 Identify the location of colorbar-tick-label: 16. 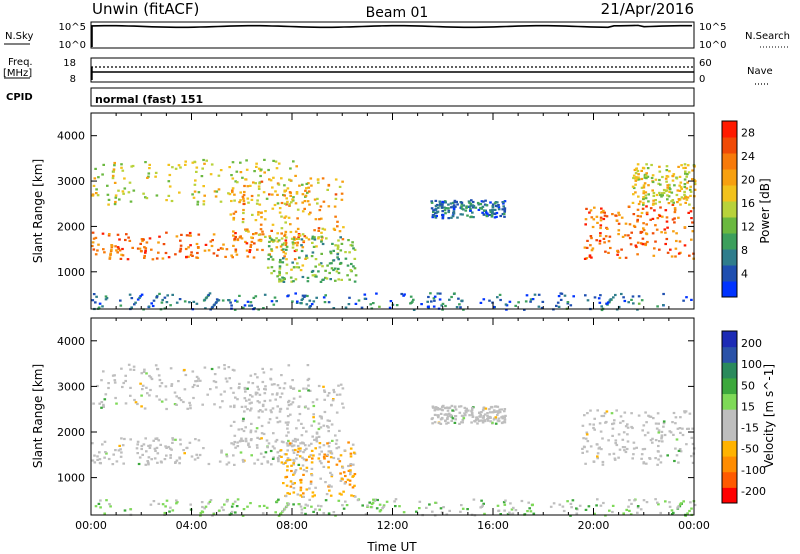
(748, 203).